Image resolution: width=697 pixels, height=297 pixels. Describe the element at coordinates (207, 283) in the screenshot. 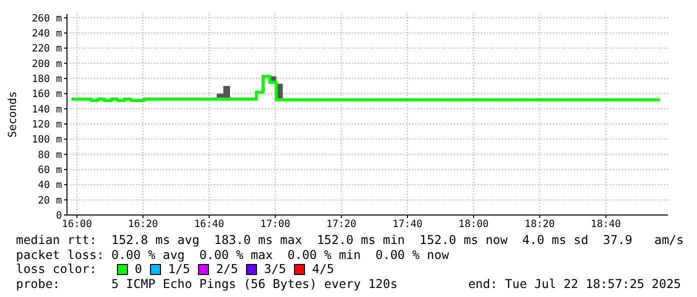

I see `text: probe: 5 ICMP Echo Pings (56 Bytes) every 120s` at that location.